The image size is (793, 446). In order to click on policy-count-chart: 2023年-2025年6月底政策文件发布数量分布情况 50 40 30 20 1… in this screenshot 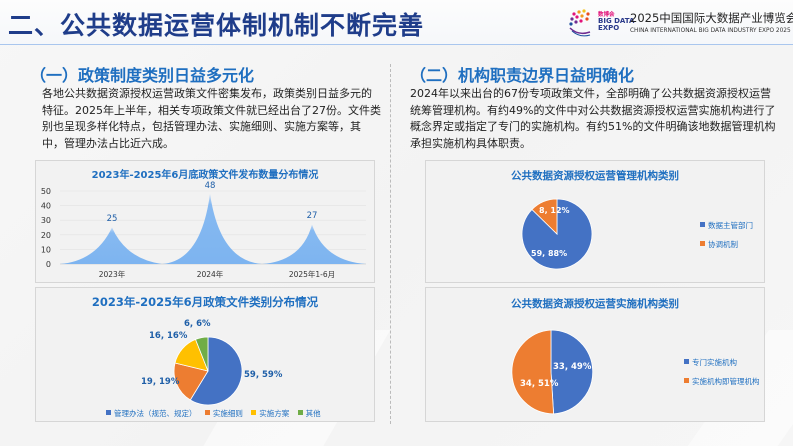, I will do `click(205, 221)`.